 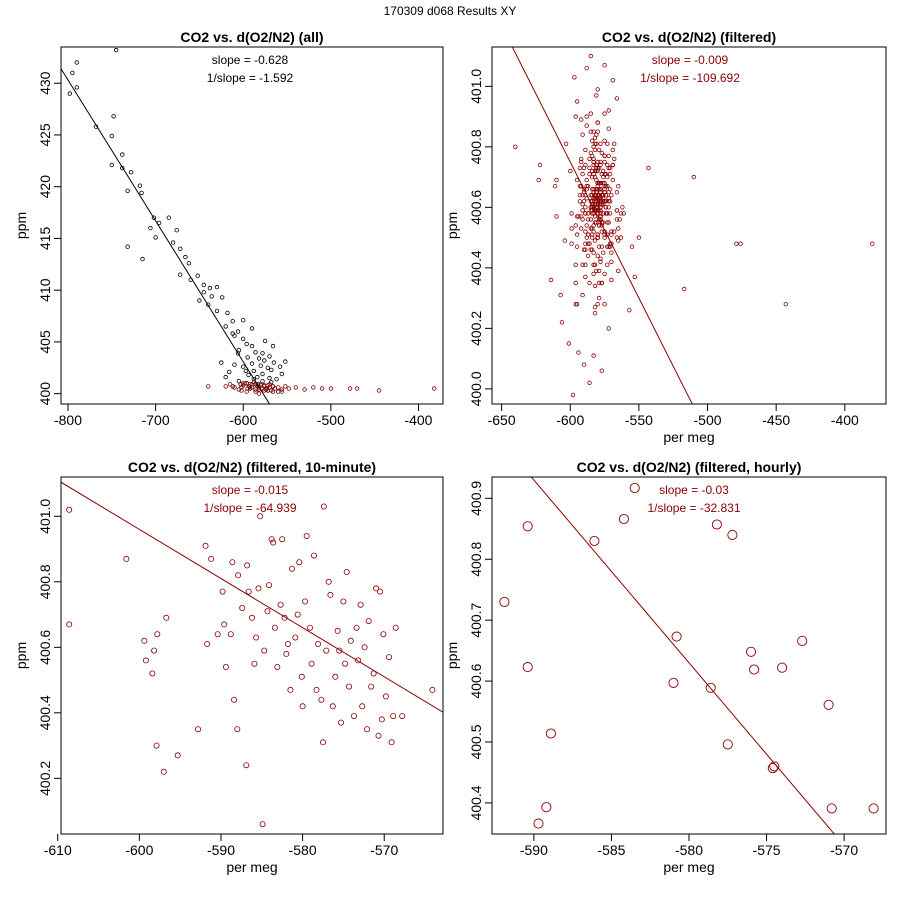 What do you see at coordinates (844, 850) in the screenshot?
I see `x-tick-label: -570` at bounding box center [844, 850].